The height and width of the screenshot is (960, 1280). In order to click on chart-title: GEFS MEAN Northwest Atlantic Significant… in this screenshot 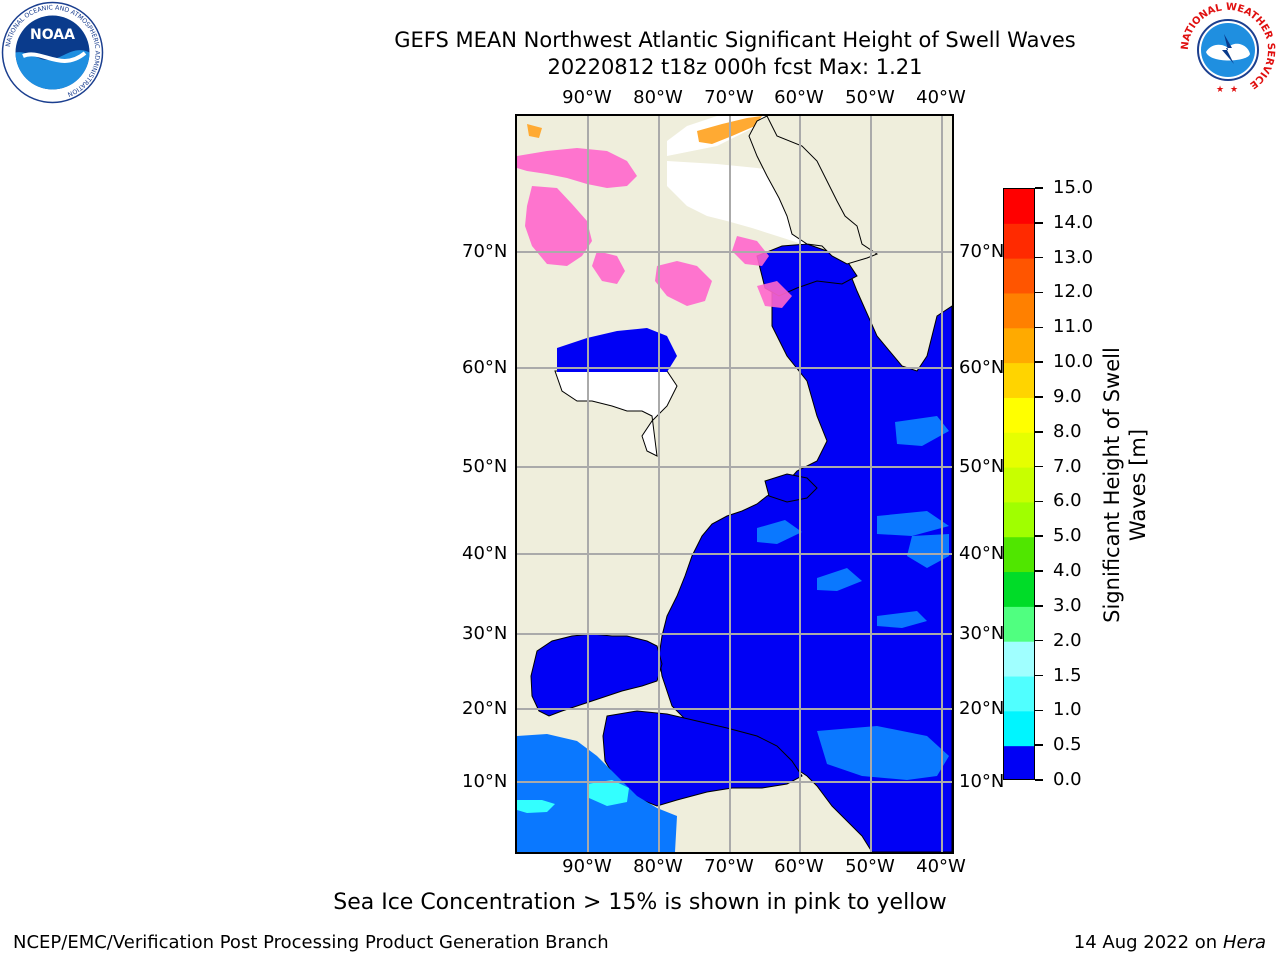, I will do `click(735, 40)`.